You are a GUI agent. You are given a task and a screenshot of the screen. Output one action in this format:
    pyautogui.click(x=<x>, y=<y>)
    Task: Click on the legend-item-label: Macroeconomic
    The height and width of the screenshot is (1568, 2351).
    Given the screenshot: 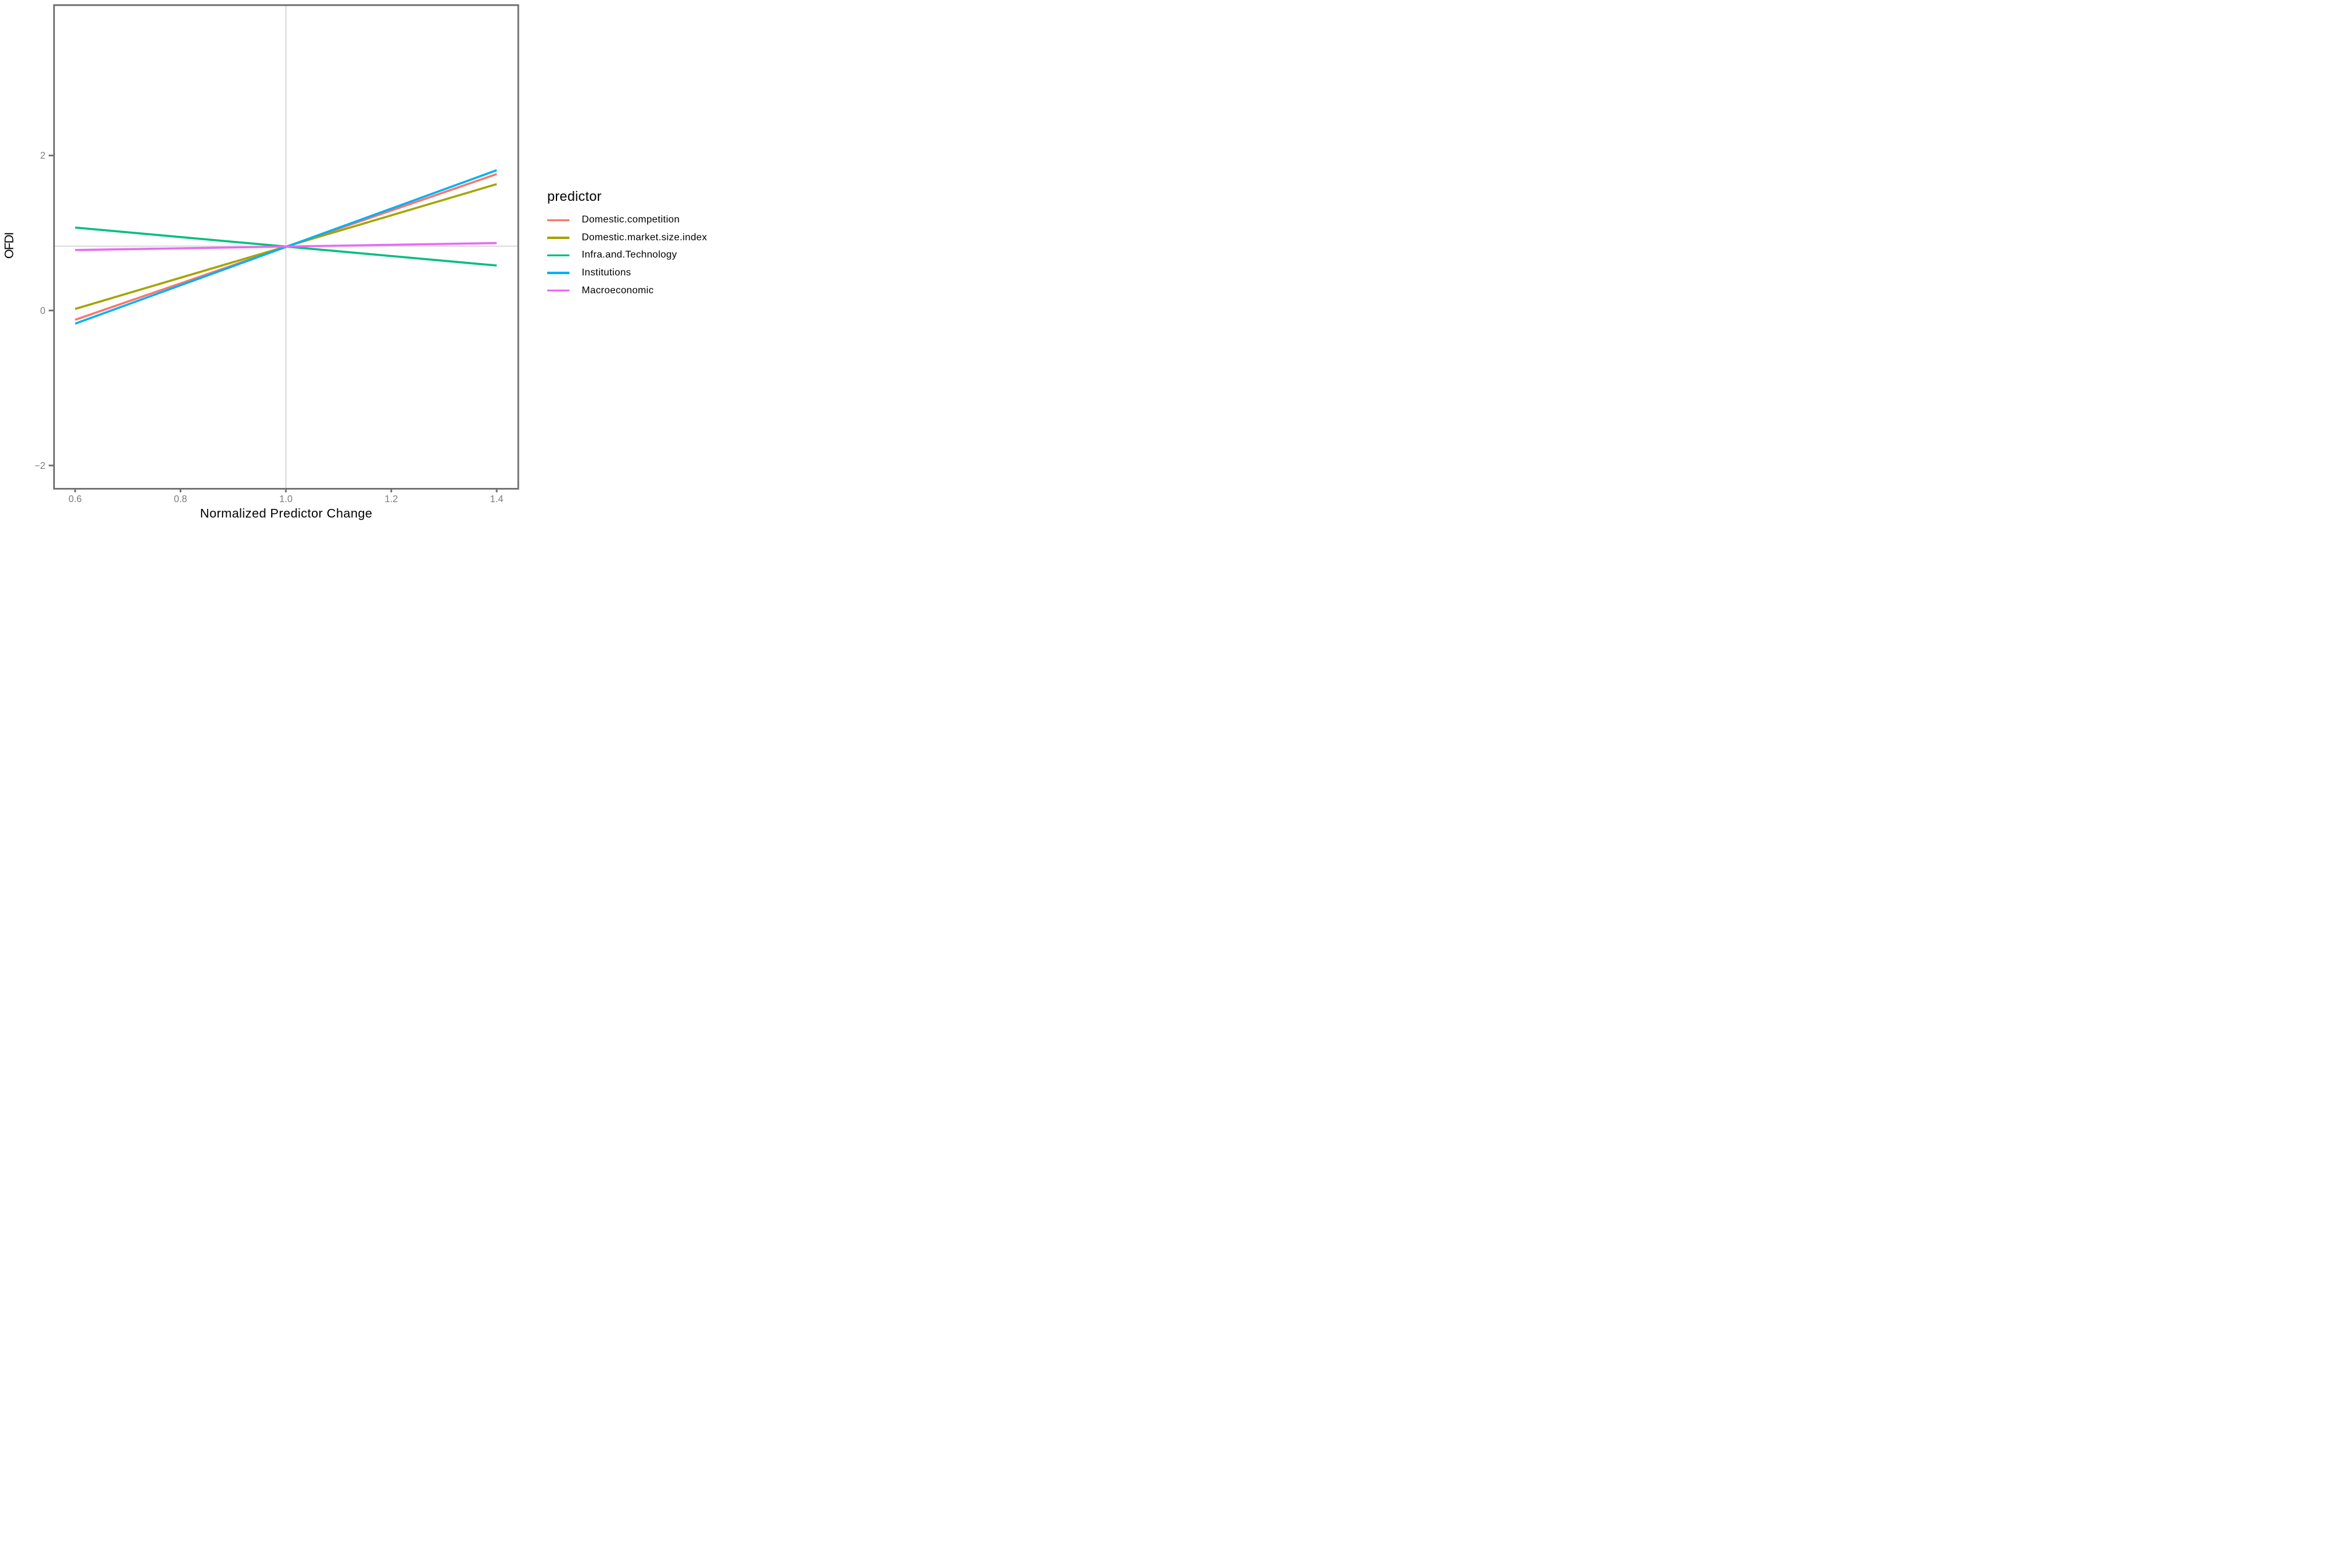 What is the action you would take?
    pyautogui.click(x=618, y=291)
    